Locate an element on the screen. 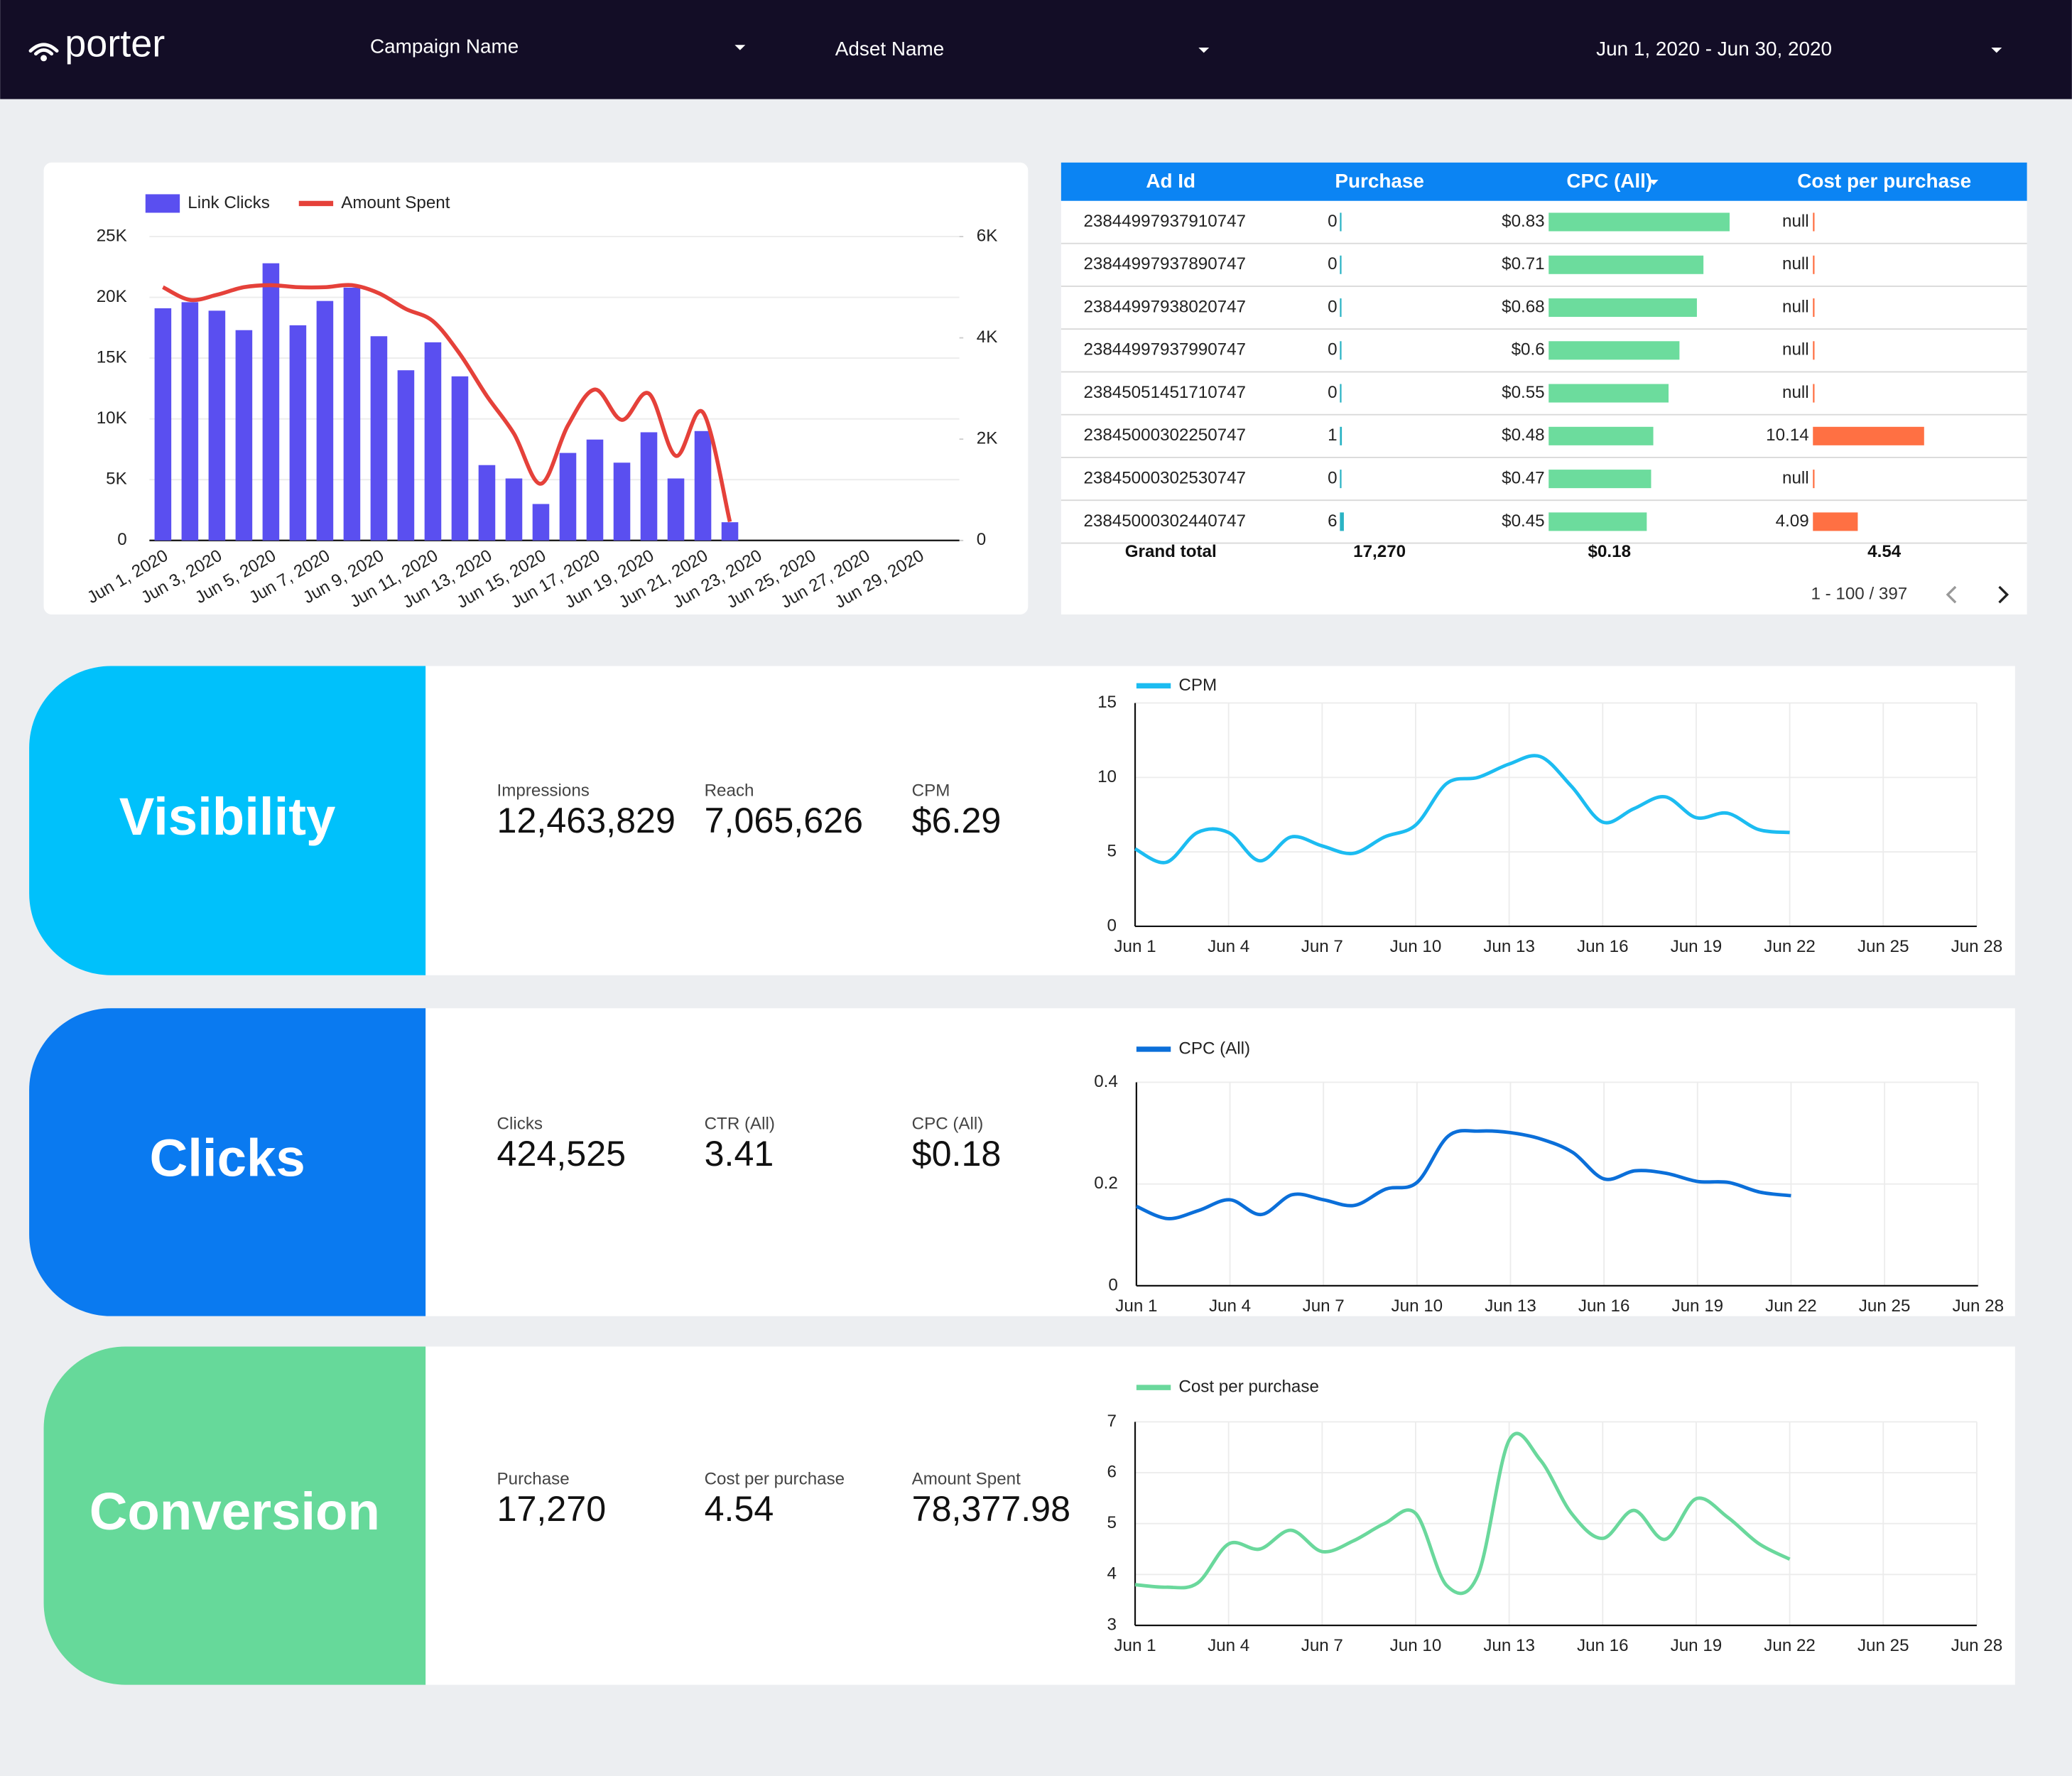 The height and width of the screenshot is (1776, 2072). section-title: Conversion is located at coordinates (235, 1511).